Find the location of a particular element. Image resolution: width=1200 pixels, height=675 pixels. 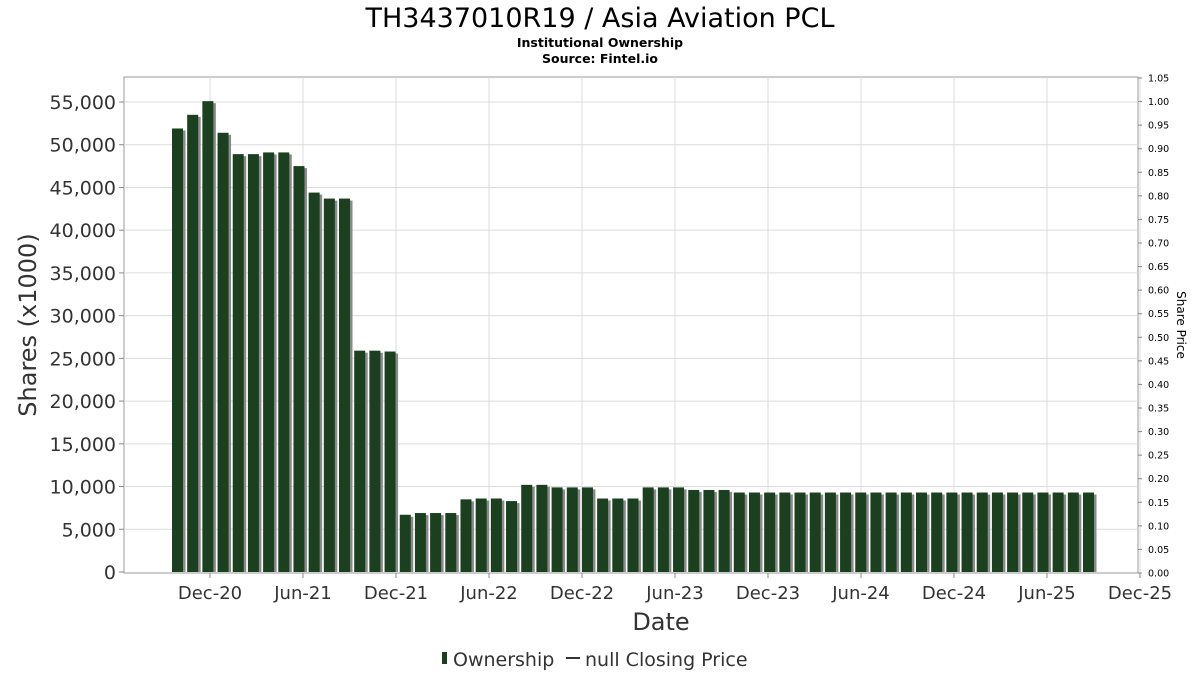

legend-ownership-label: Ownership is located at coordinates (503, 660).